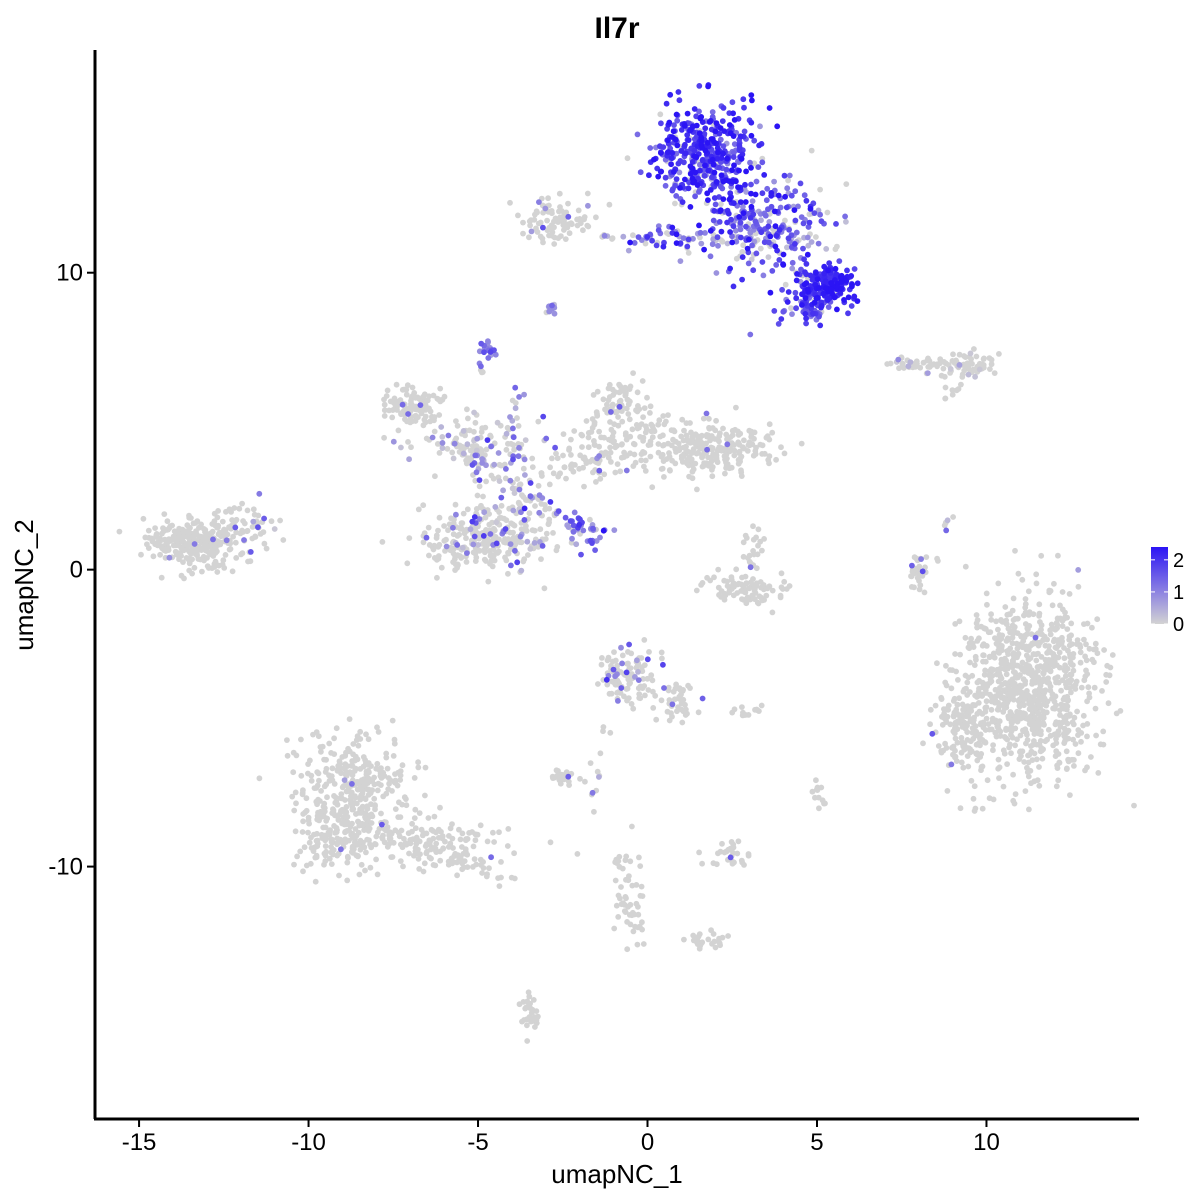 The height and width of the screenshot is (1200, 1200). What do you see at coordinates (617, 1174) in the screenshot?
I see `x-axis-label: umapNC_1` at bounding box center [617, 1174].